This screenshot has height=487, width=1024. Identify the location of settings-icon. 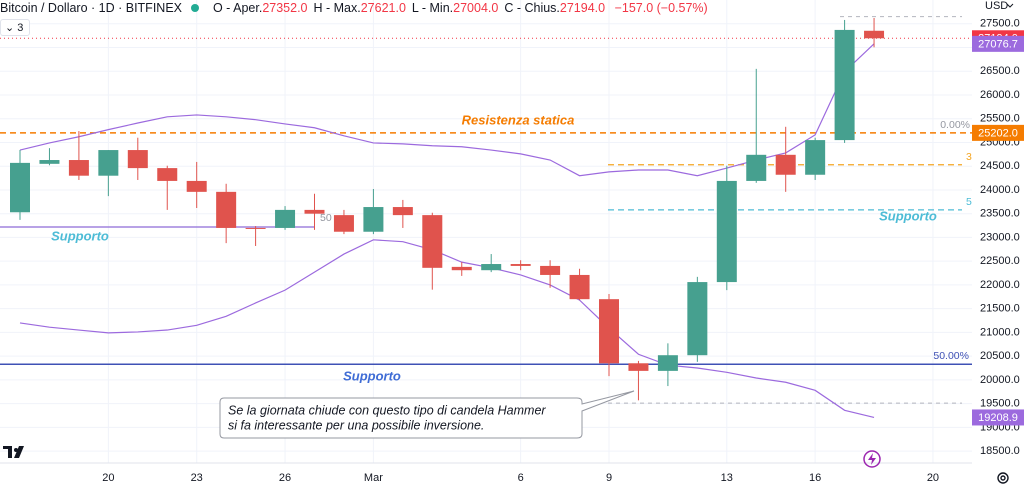
(1003, 478).